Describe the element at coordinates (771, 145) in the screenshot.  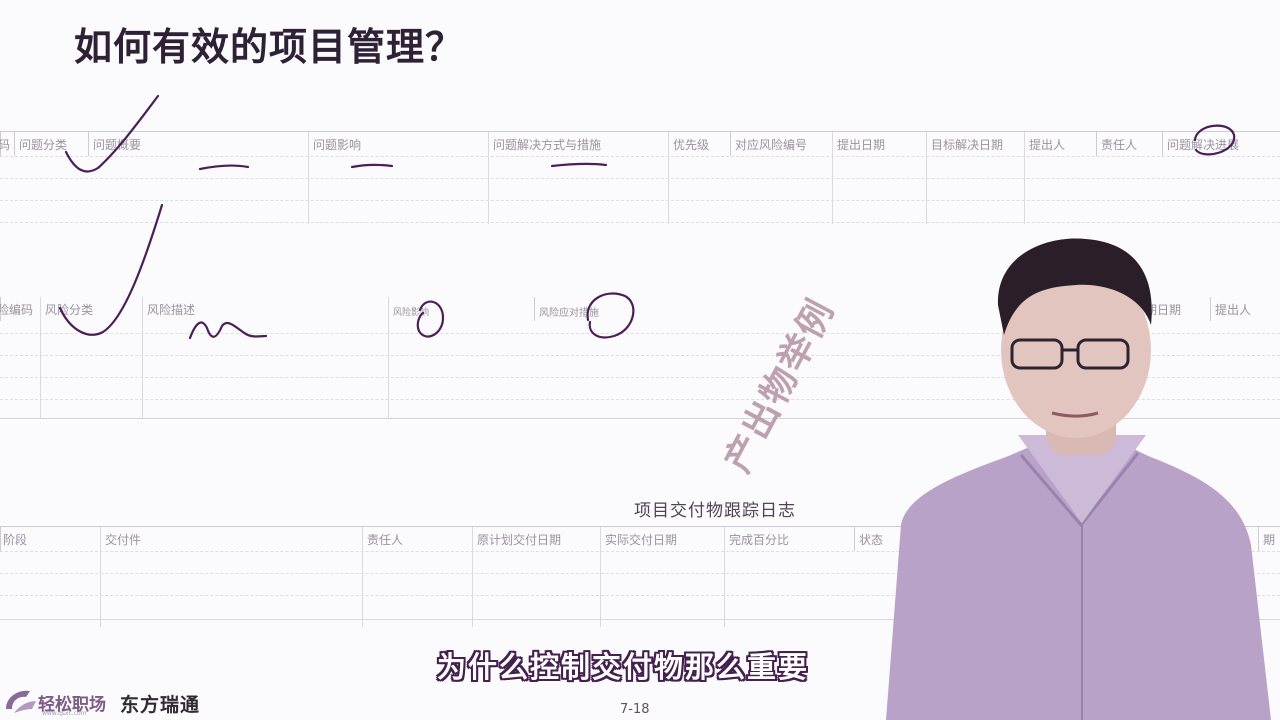
I see `issue-header-risk-id: 对应风险编号` at that location.